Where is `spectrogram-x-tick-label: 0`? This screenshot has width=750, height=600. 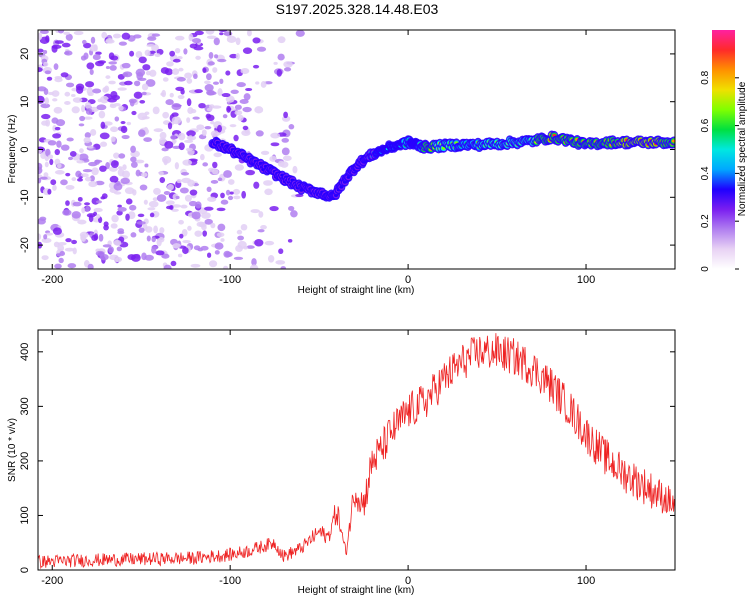 spectrogram-x-tick-label: 0 is located at coordinates (408, 280).